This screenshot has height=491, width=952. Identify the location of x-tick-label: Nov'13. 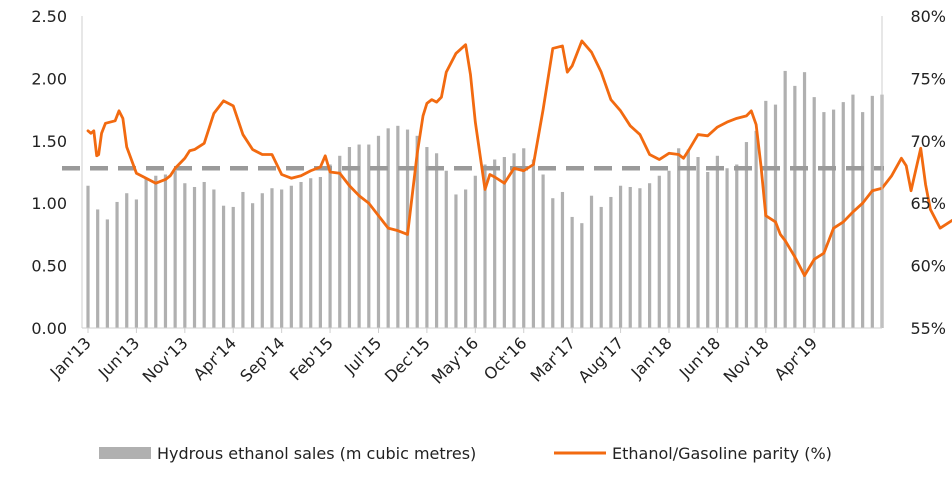
(165, 359).